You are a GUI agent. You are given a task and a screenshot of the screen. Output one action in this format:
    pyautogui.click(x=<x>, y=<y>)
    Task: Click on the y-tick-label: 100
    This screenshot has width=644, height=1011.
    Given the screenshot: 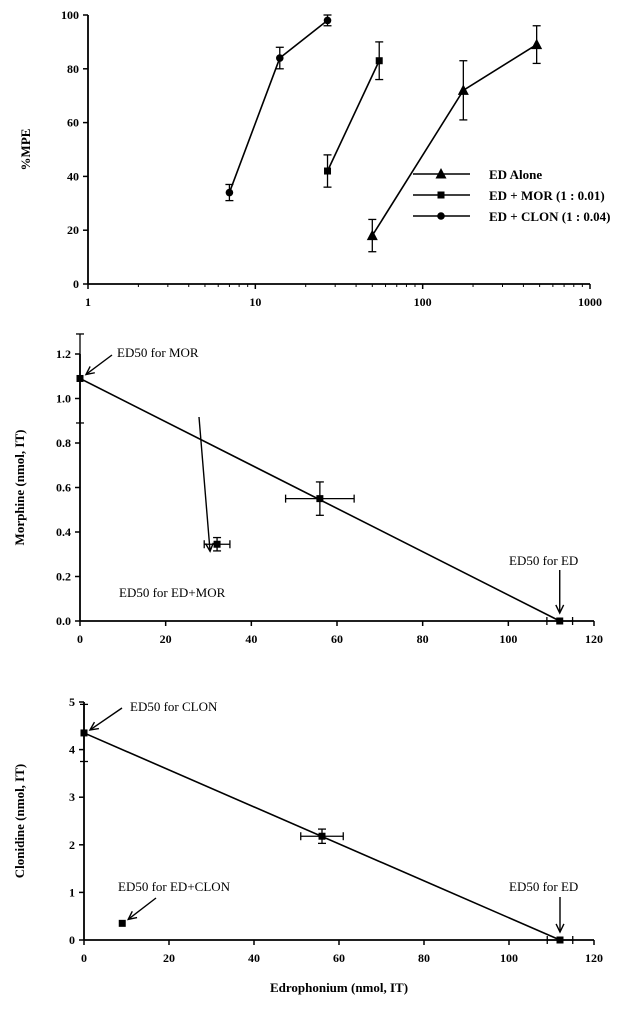 What is the action you would take?
    pyautogui.click(x=70, y=15)
    